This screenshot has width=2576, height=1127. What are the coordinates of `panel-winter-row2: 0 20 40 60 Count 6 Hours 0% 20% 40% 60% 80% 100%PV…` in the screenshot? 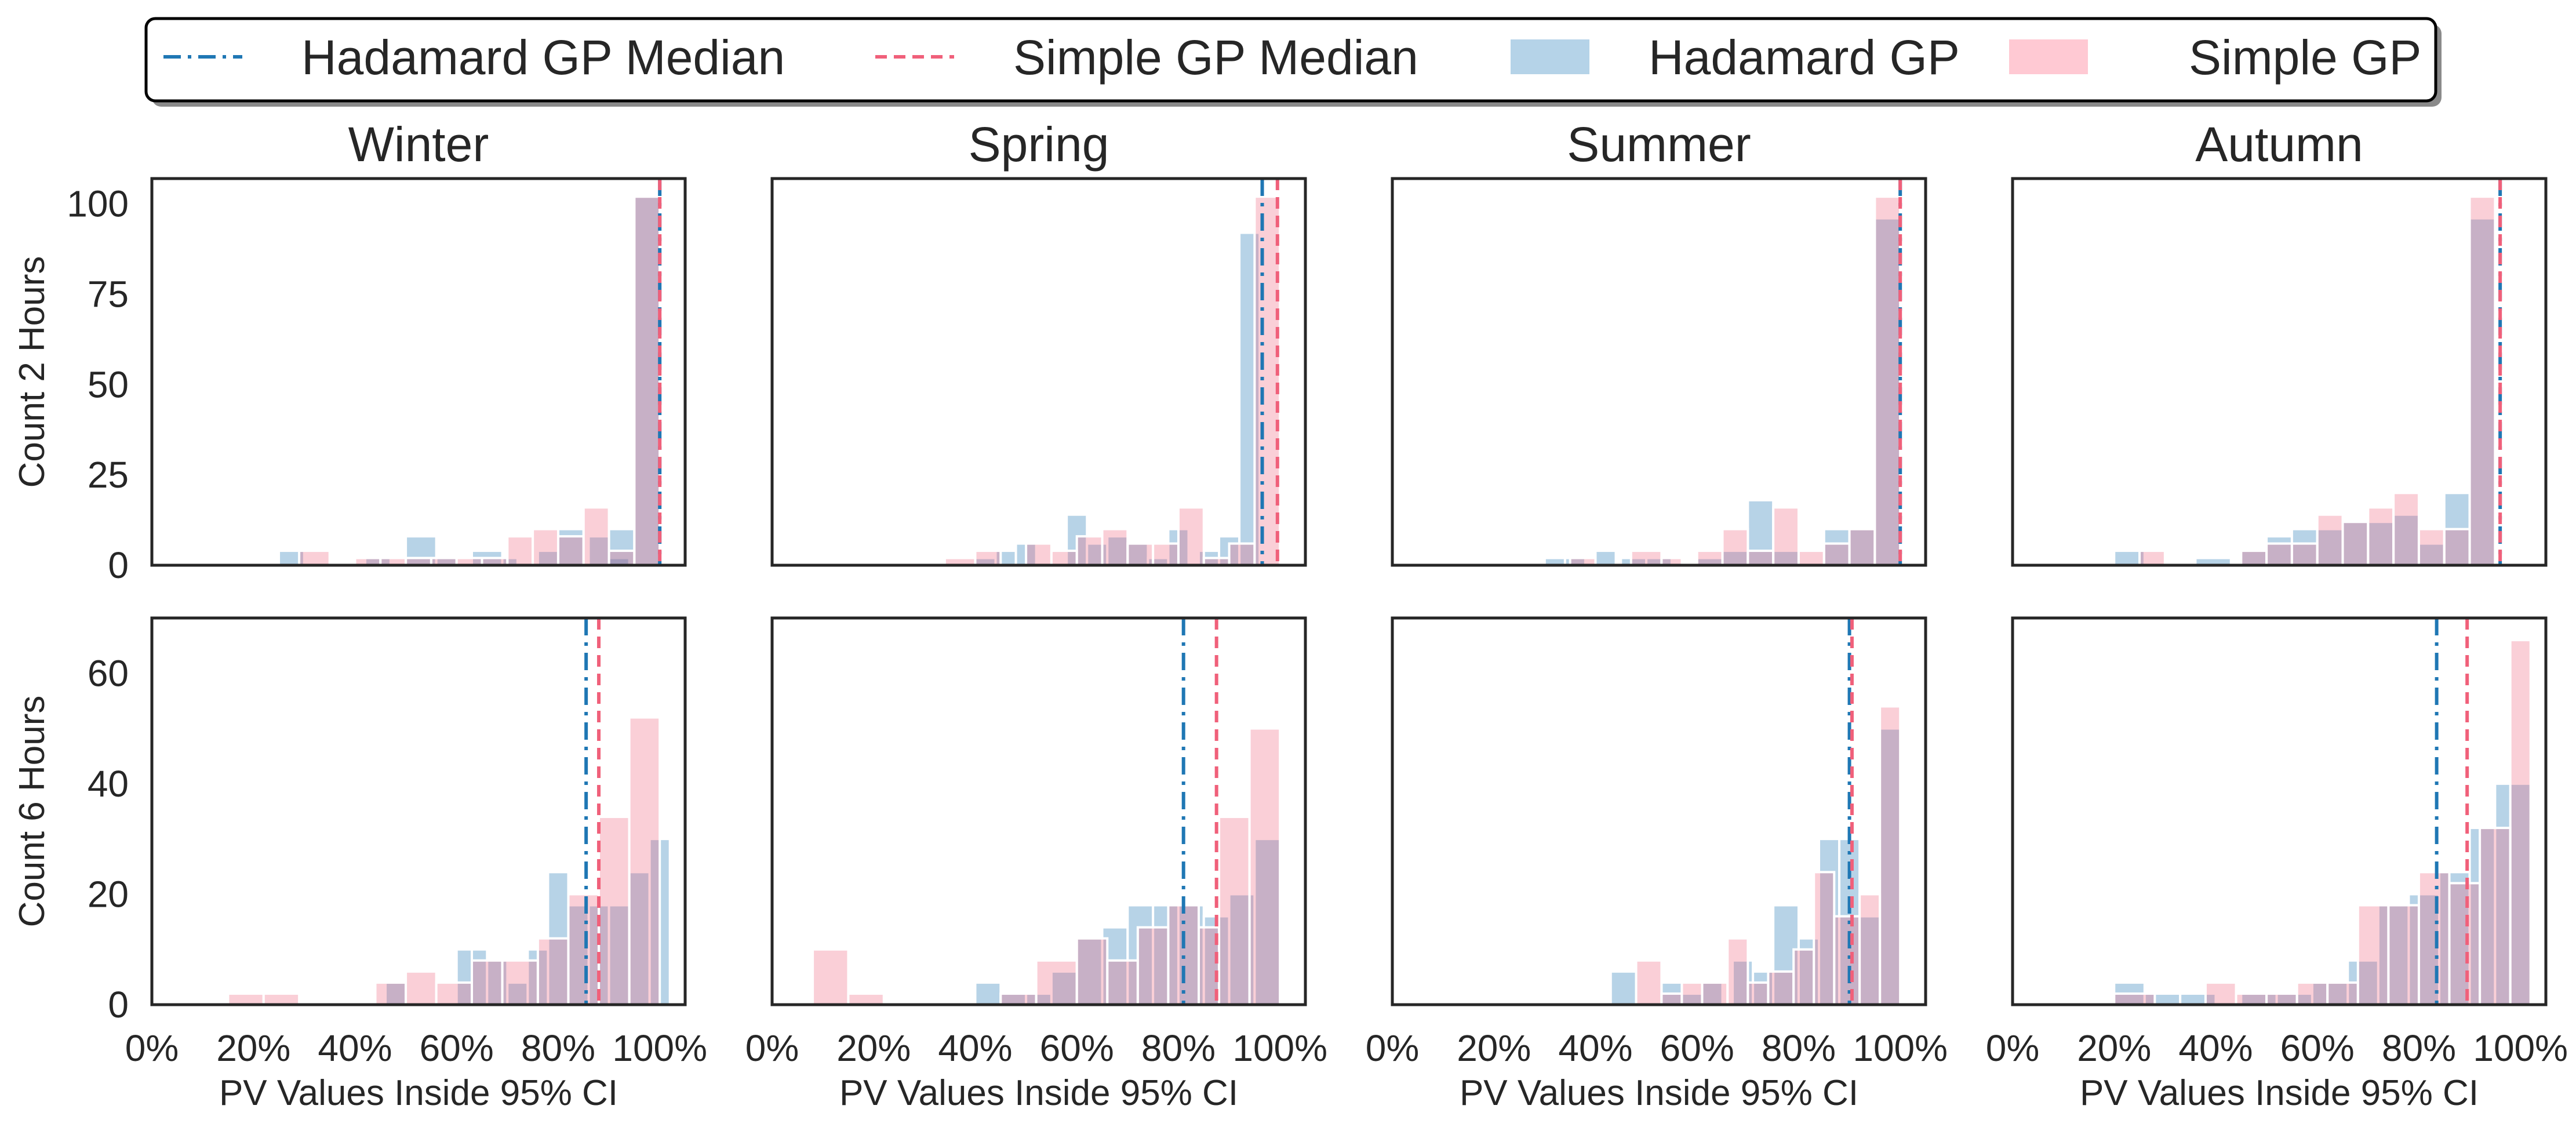 It's located at (359, 864).